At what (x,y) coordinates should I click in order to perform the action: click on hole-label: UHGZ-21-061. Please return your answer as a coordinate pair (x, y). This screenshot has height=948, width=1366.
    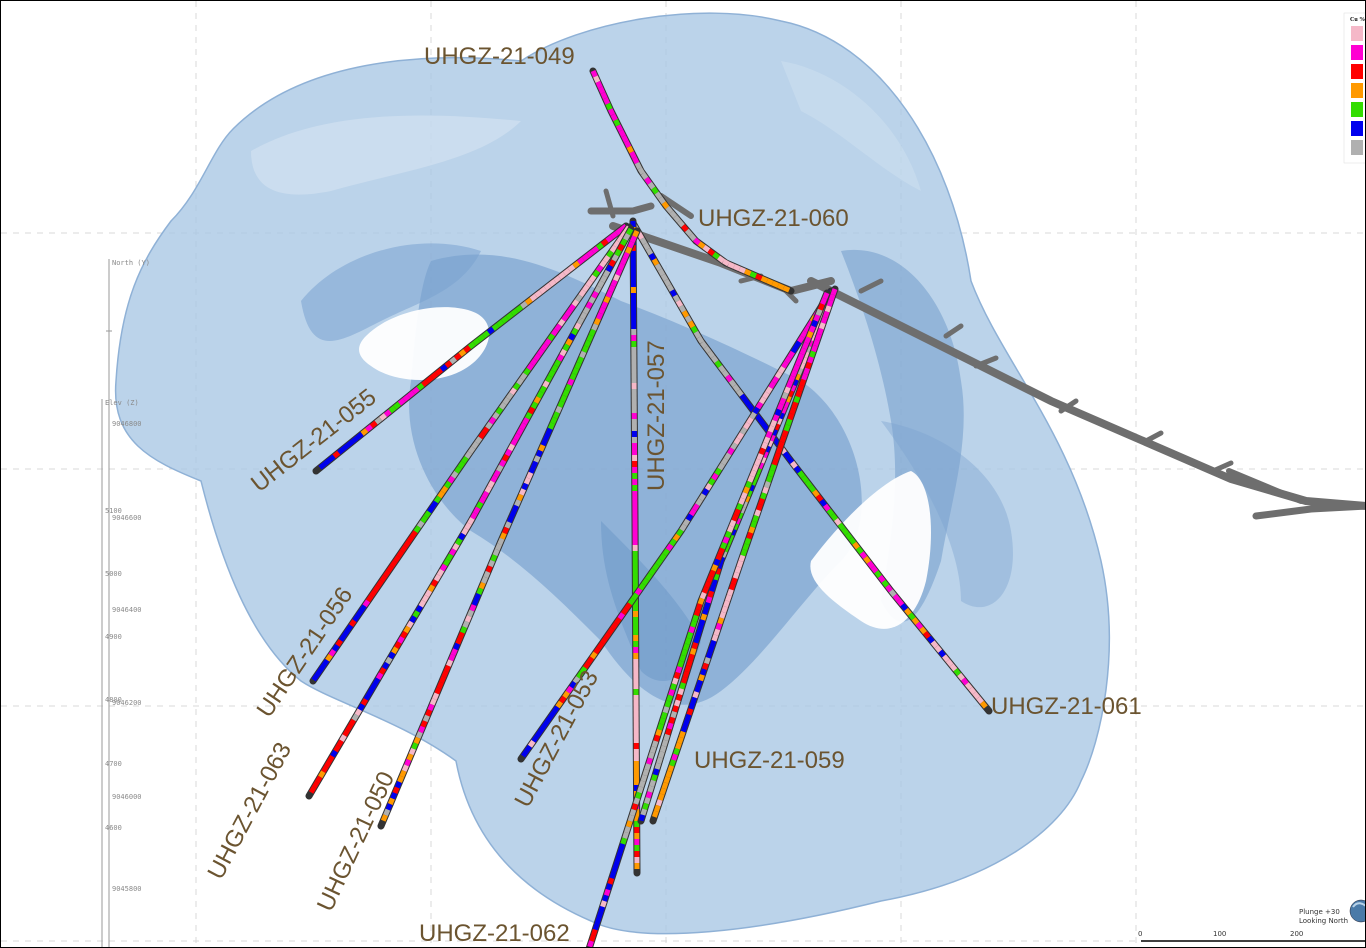
    Looking at the image, I should click on (1066, 706).